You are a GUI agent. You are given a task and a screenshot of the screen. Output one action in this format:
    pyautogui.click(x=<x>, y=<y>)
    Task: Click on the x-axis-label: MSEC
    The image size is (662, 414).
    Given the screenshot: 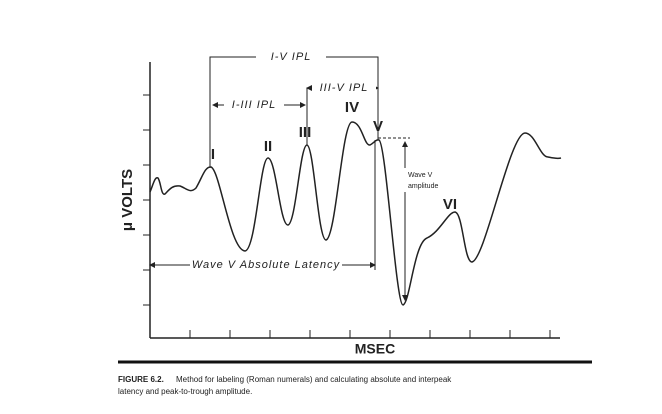 What is the action you would take?
    pyautogui.click(x=375, y=349)
    